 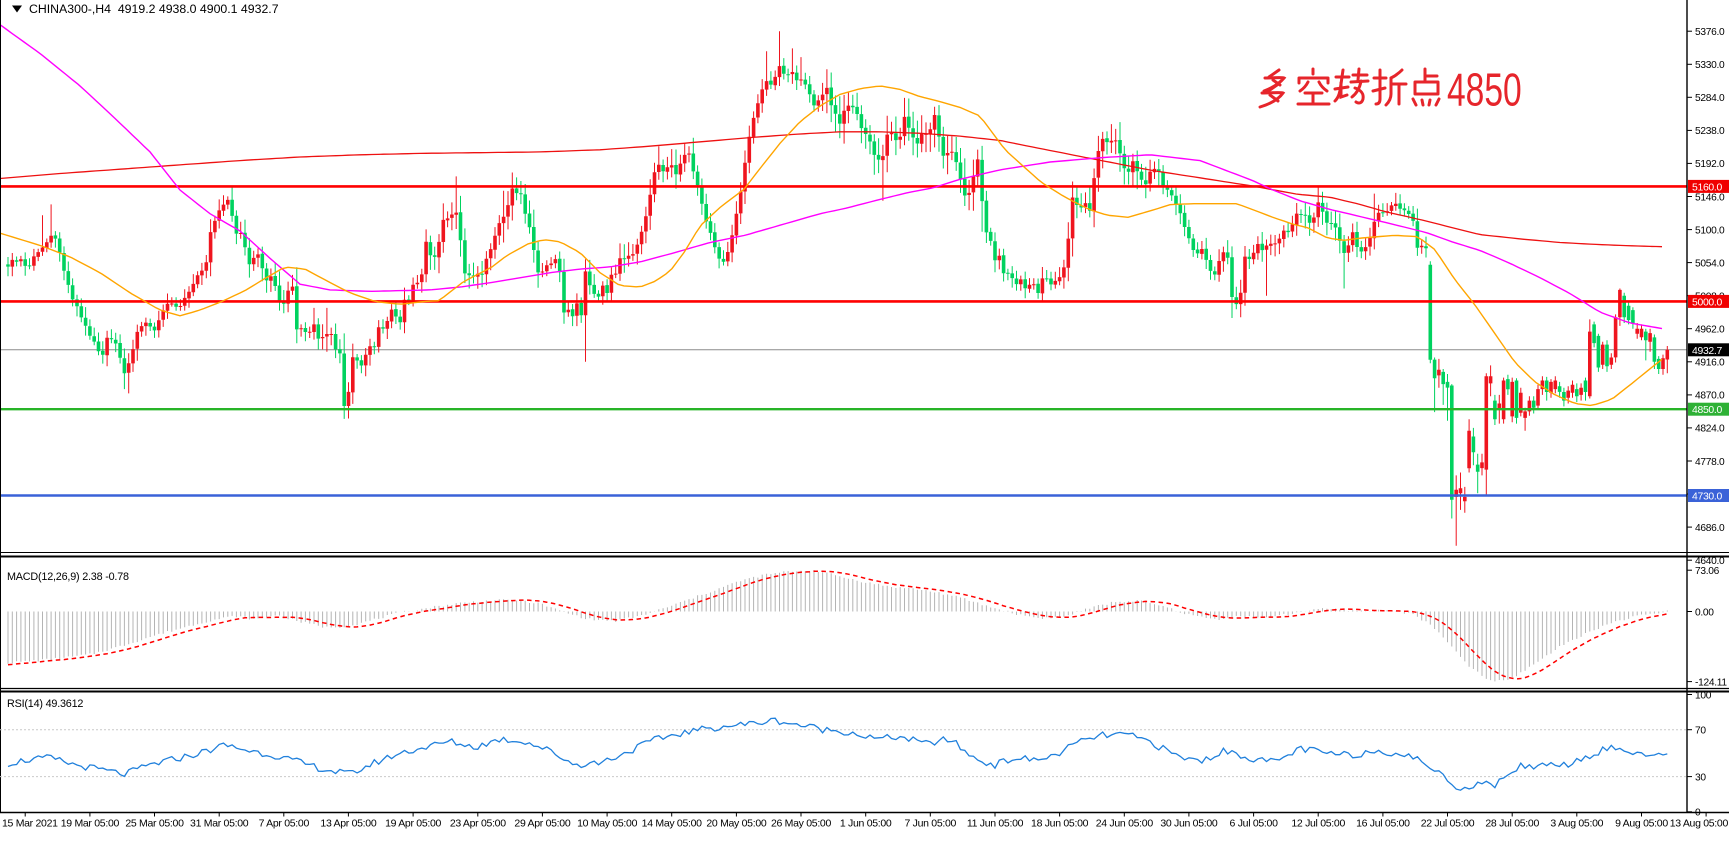 What do you see at coordinates (68, 577) in the screenshot?
I see `svg-text: MACD(12,26,9) 2.38 -0.78` at bounding box center [68, 577].